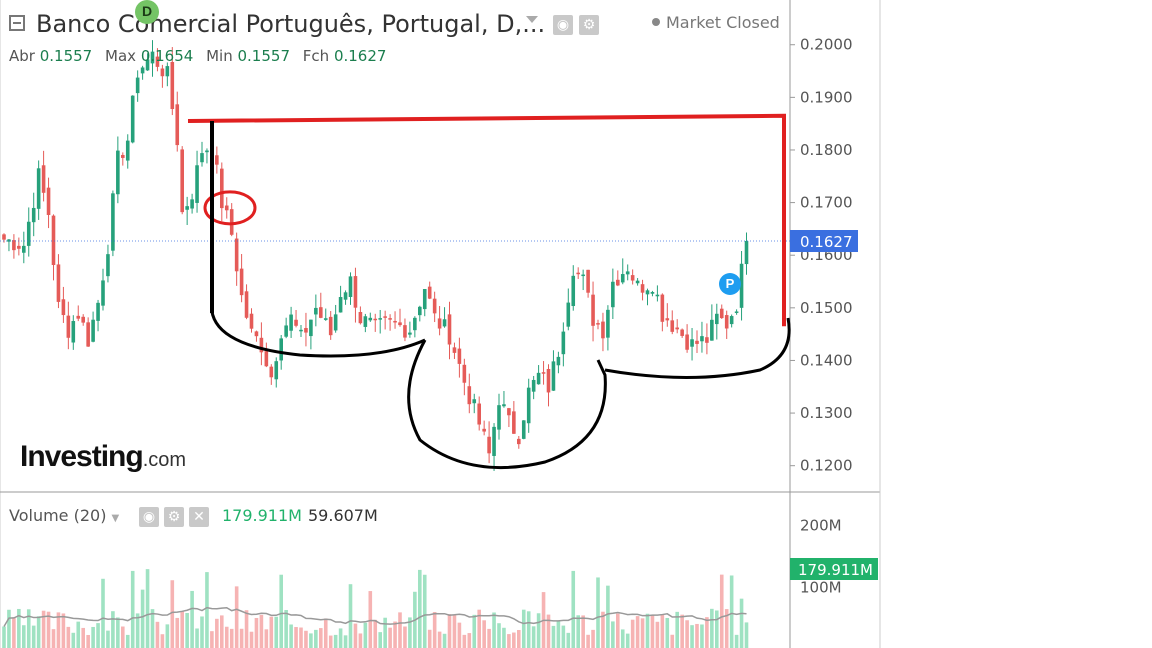 The height and width of the screenshot is (648, 1152). Describe the element at coordinates (826, 150) in the screenshot. I see `price-tick-label: 0.1800` at that location.